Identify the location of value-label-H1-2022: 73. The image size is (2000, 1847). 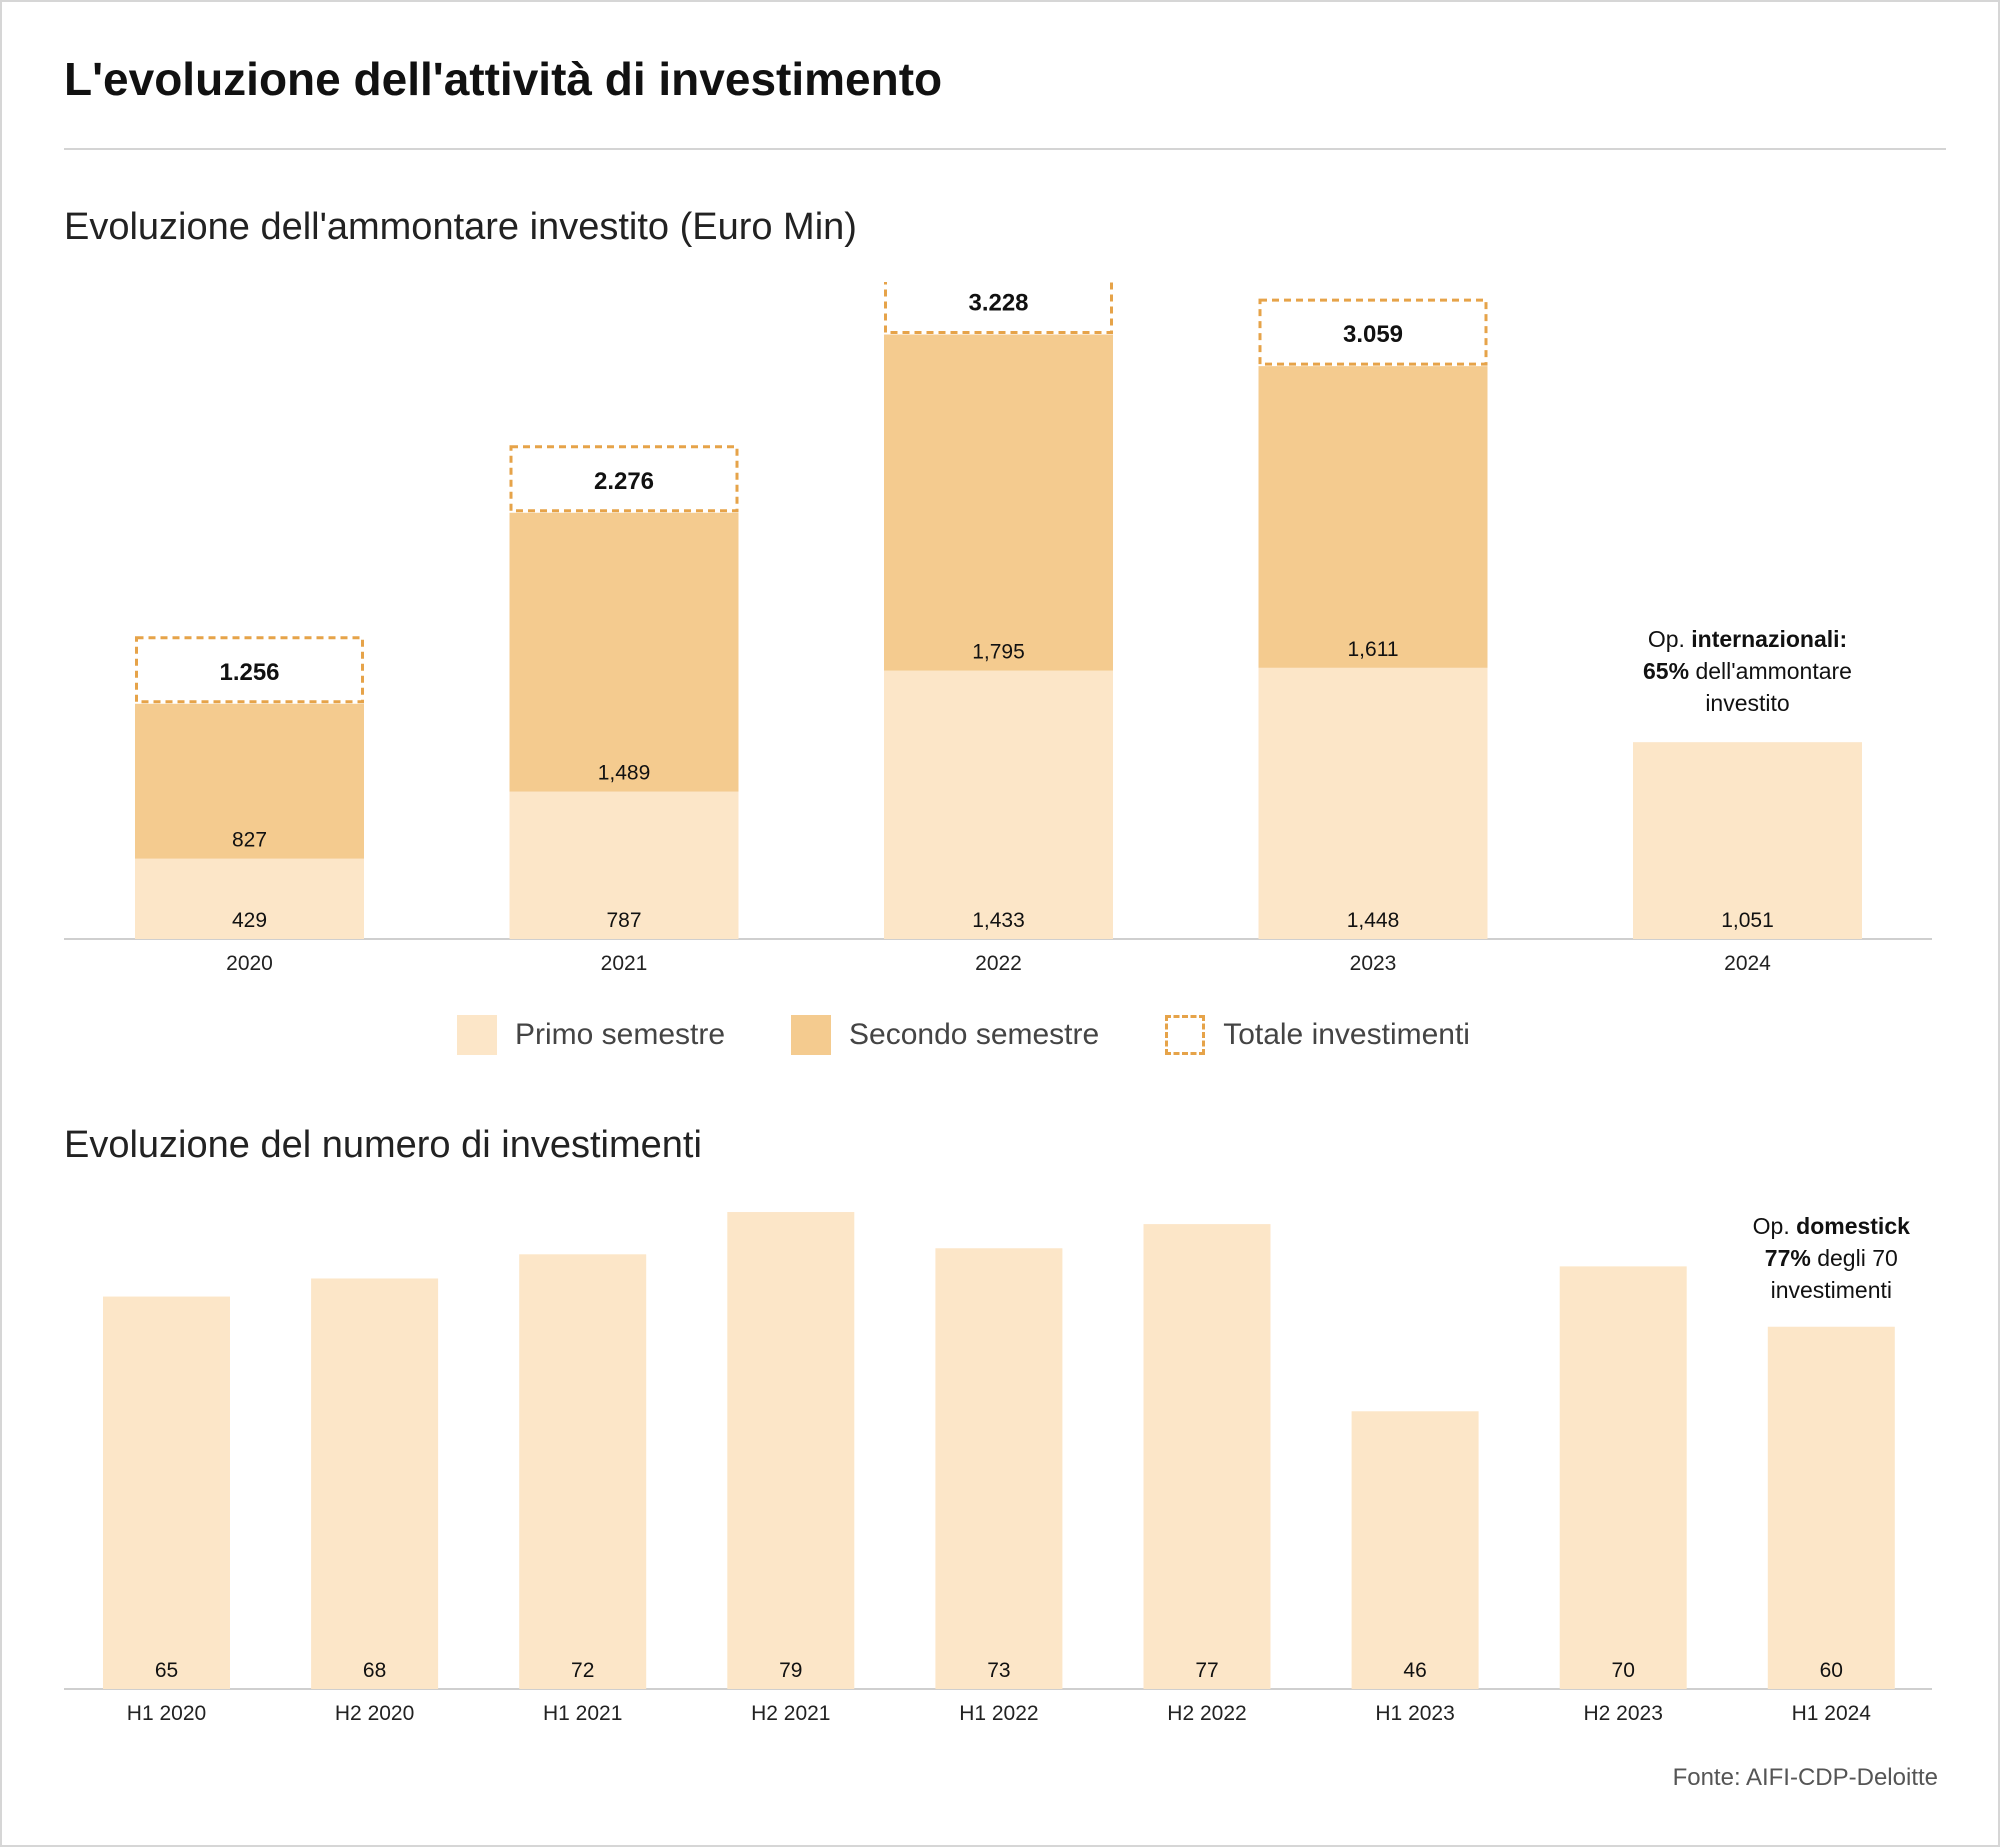
(998, 1670).